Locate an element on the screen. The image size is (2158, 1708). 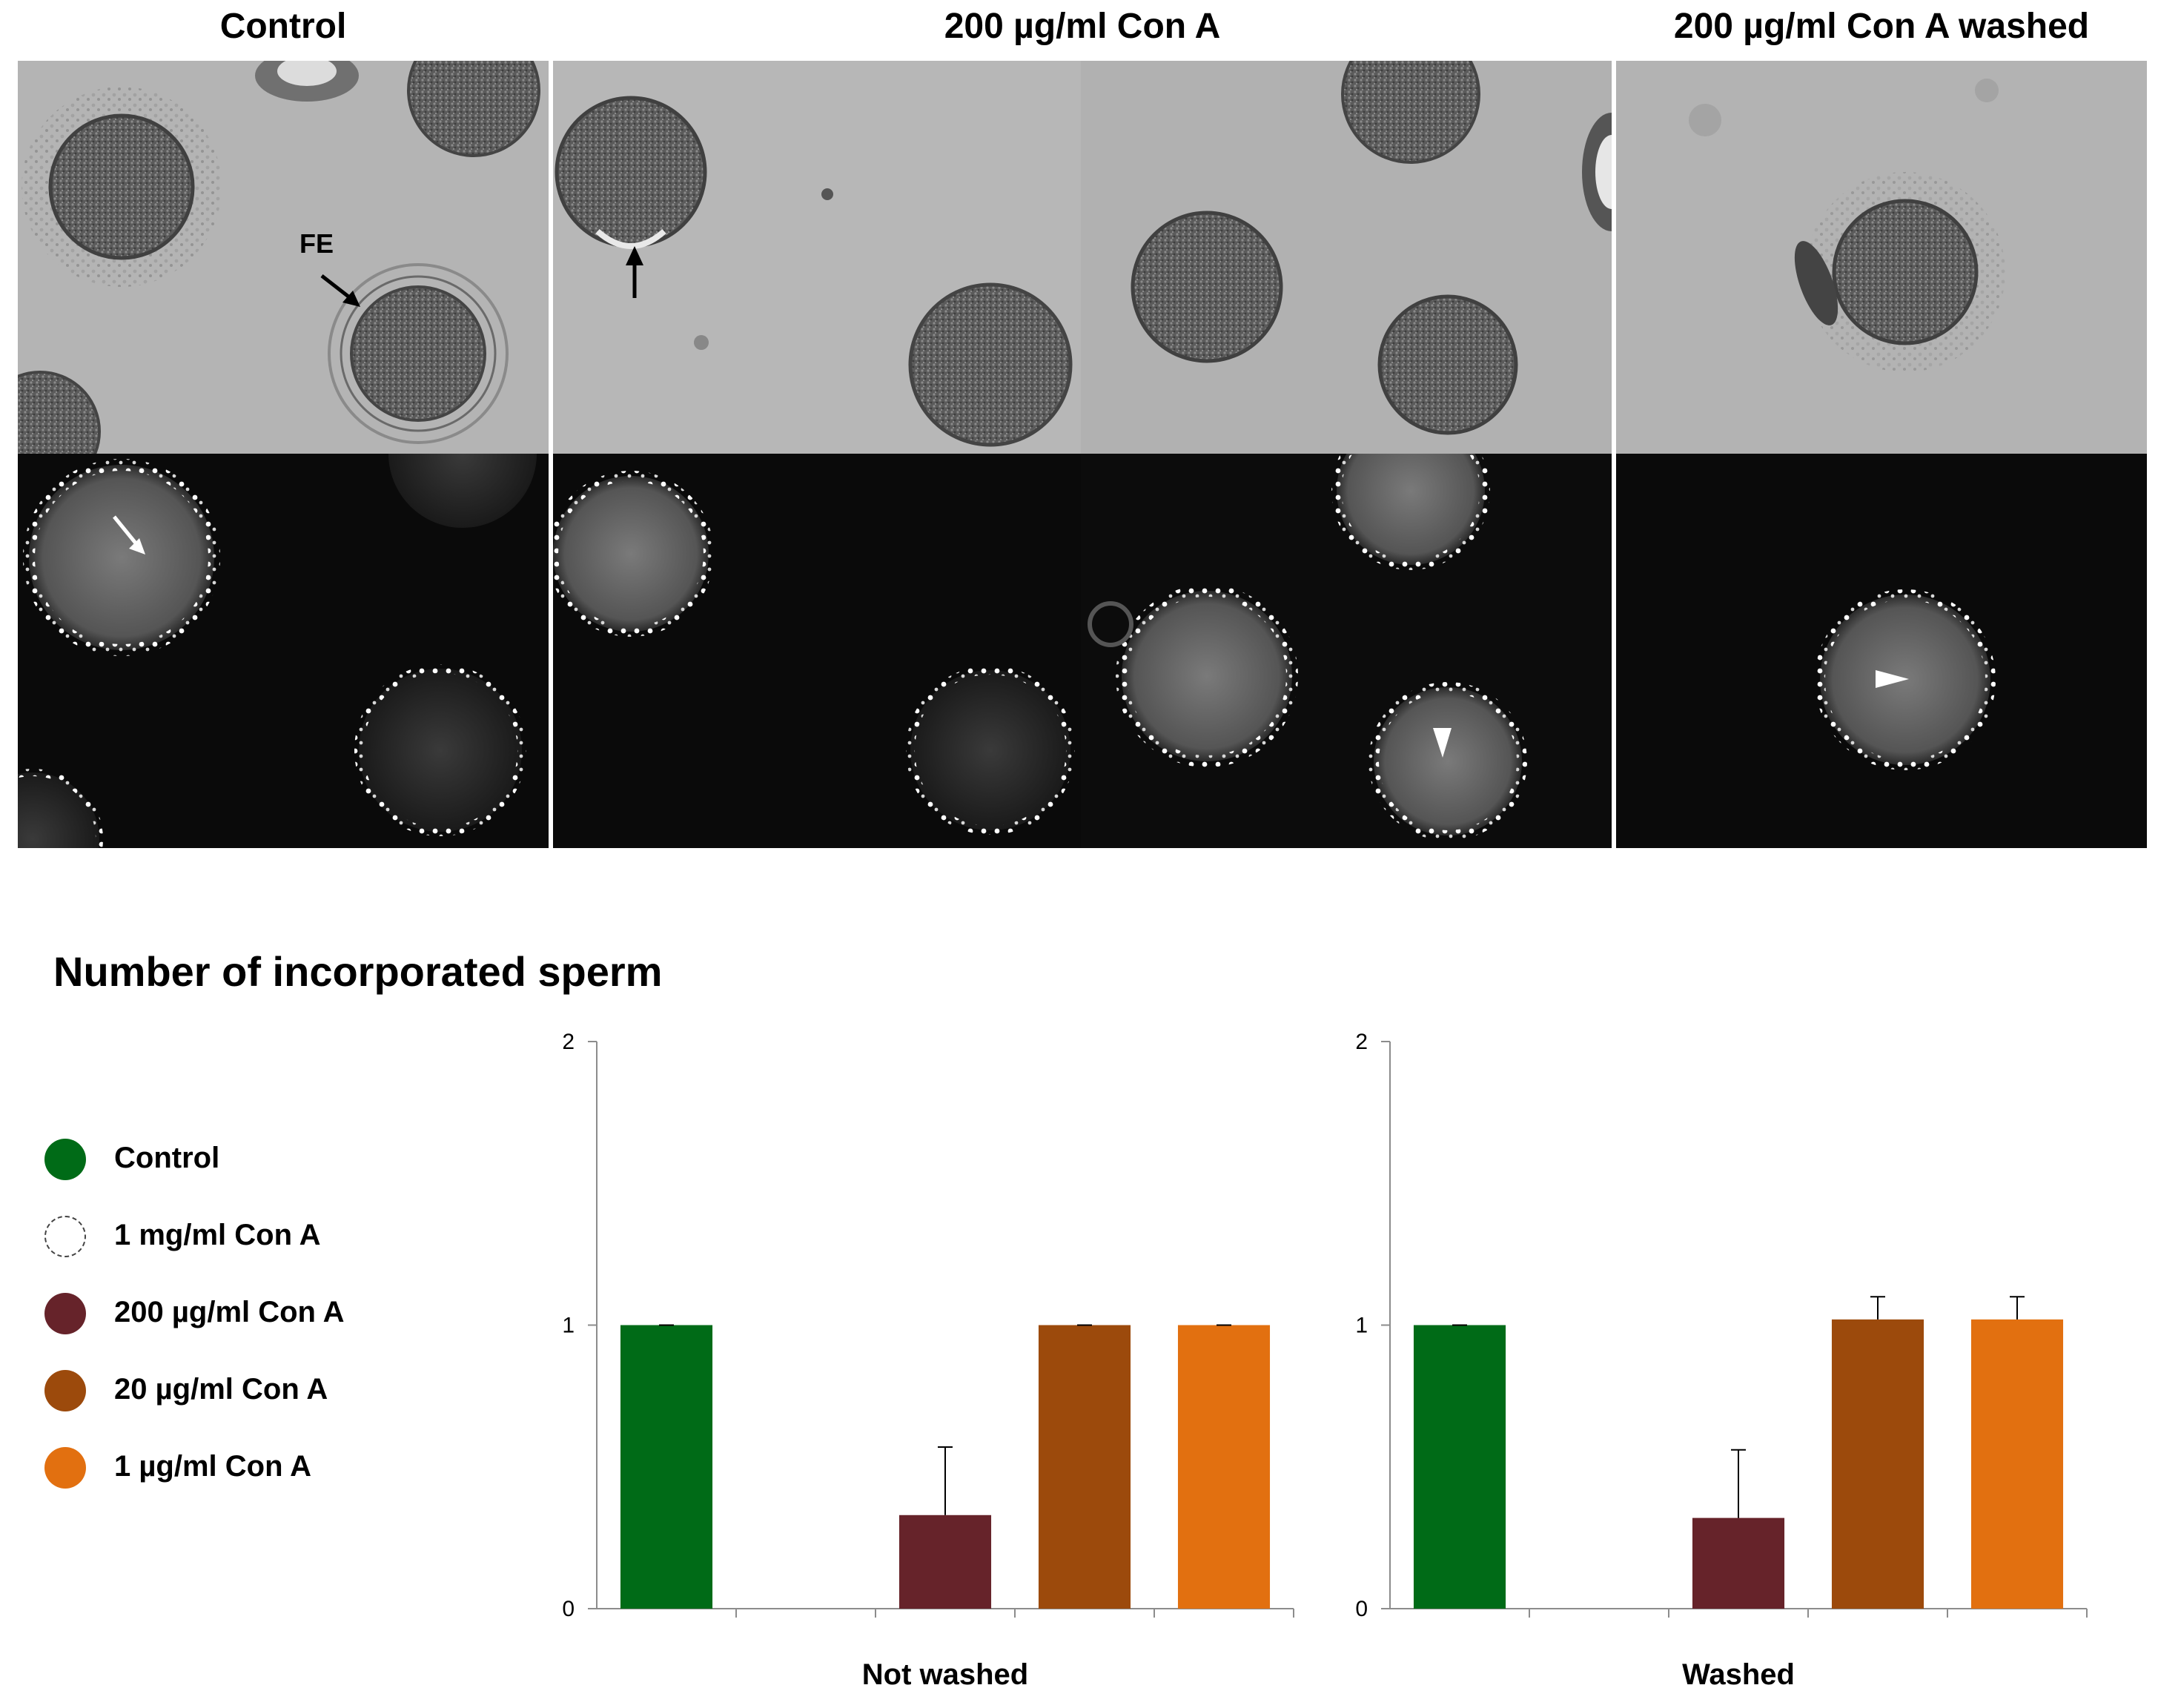
legend-swatch-20ug is located at coordinates (65, 1390).